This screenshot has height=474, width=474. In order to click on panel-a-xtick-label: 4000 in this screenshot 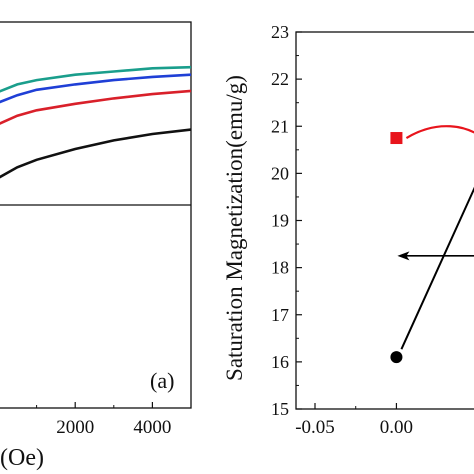, I will do `click(152, 427)`.